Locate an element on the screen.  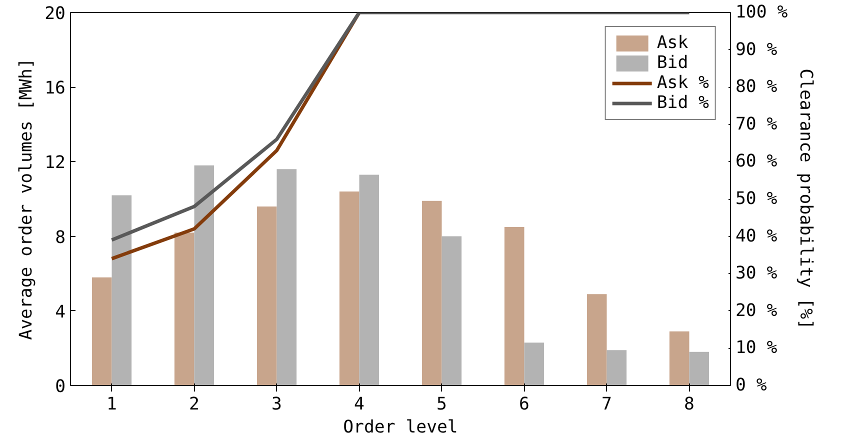
y-tick-label: 12 is located at coordinates (55, 163).